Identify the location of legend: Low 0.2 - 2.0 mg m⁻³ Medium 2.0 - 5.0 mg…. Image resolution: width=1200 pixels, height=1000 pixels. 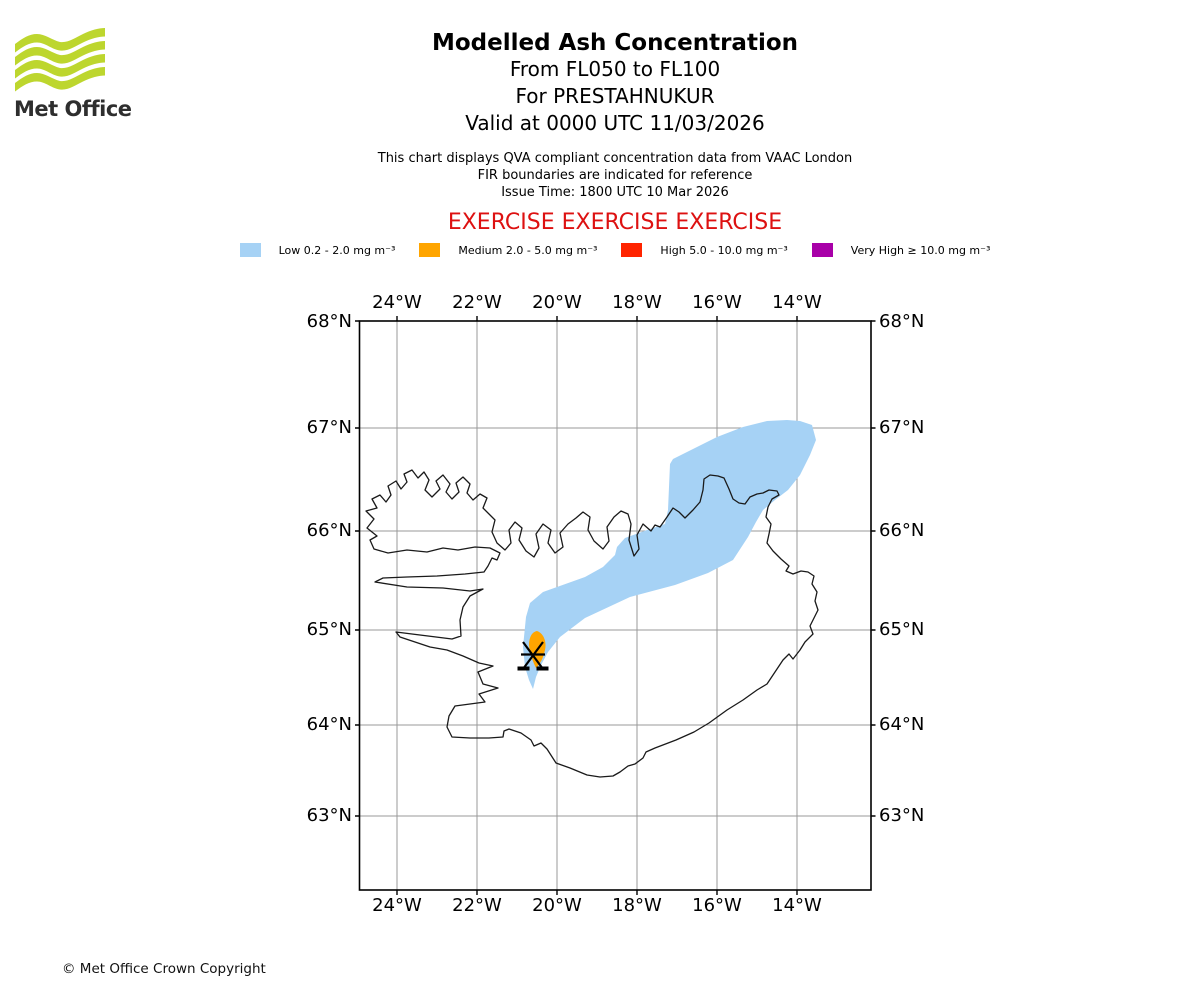
(600, 250).